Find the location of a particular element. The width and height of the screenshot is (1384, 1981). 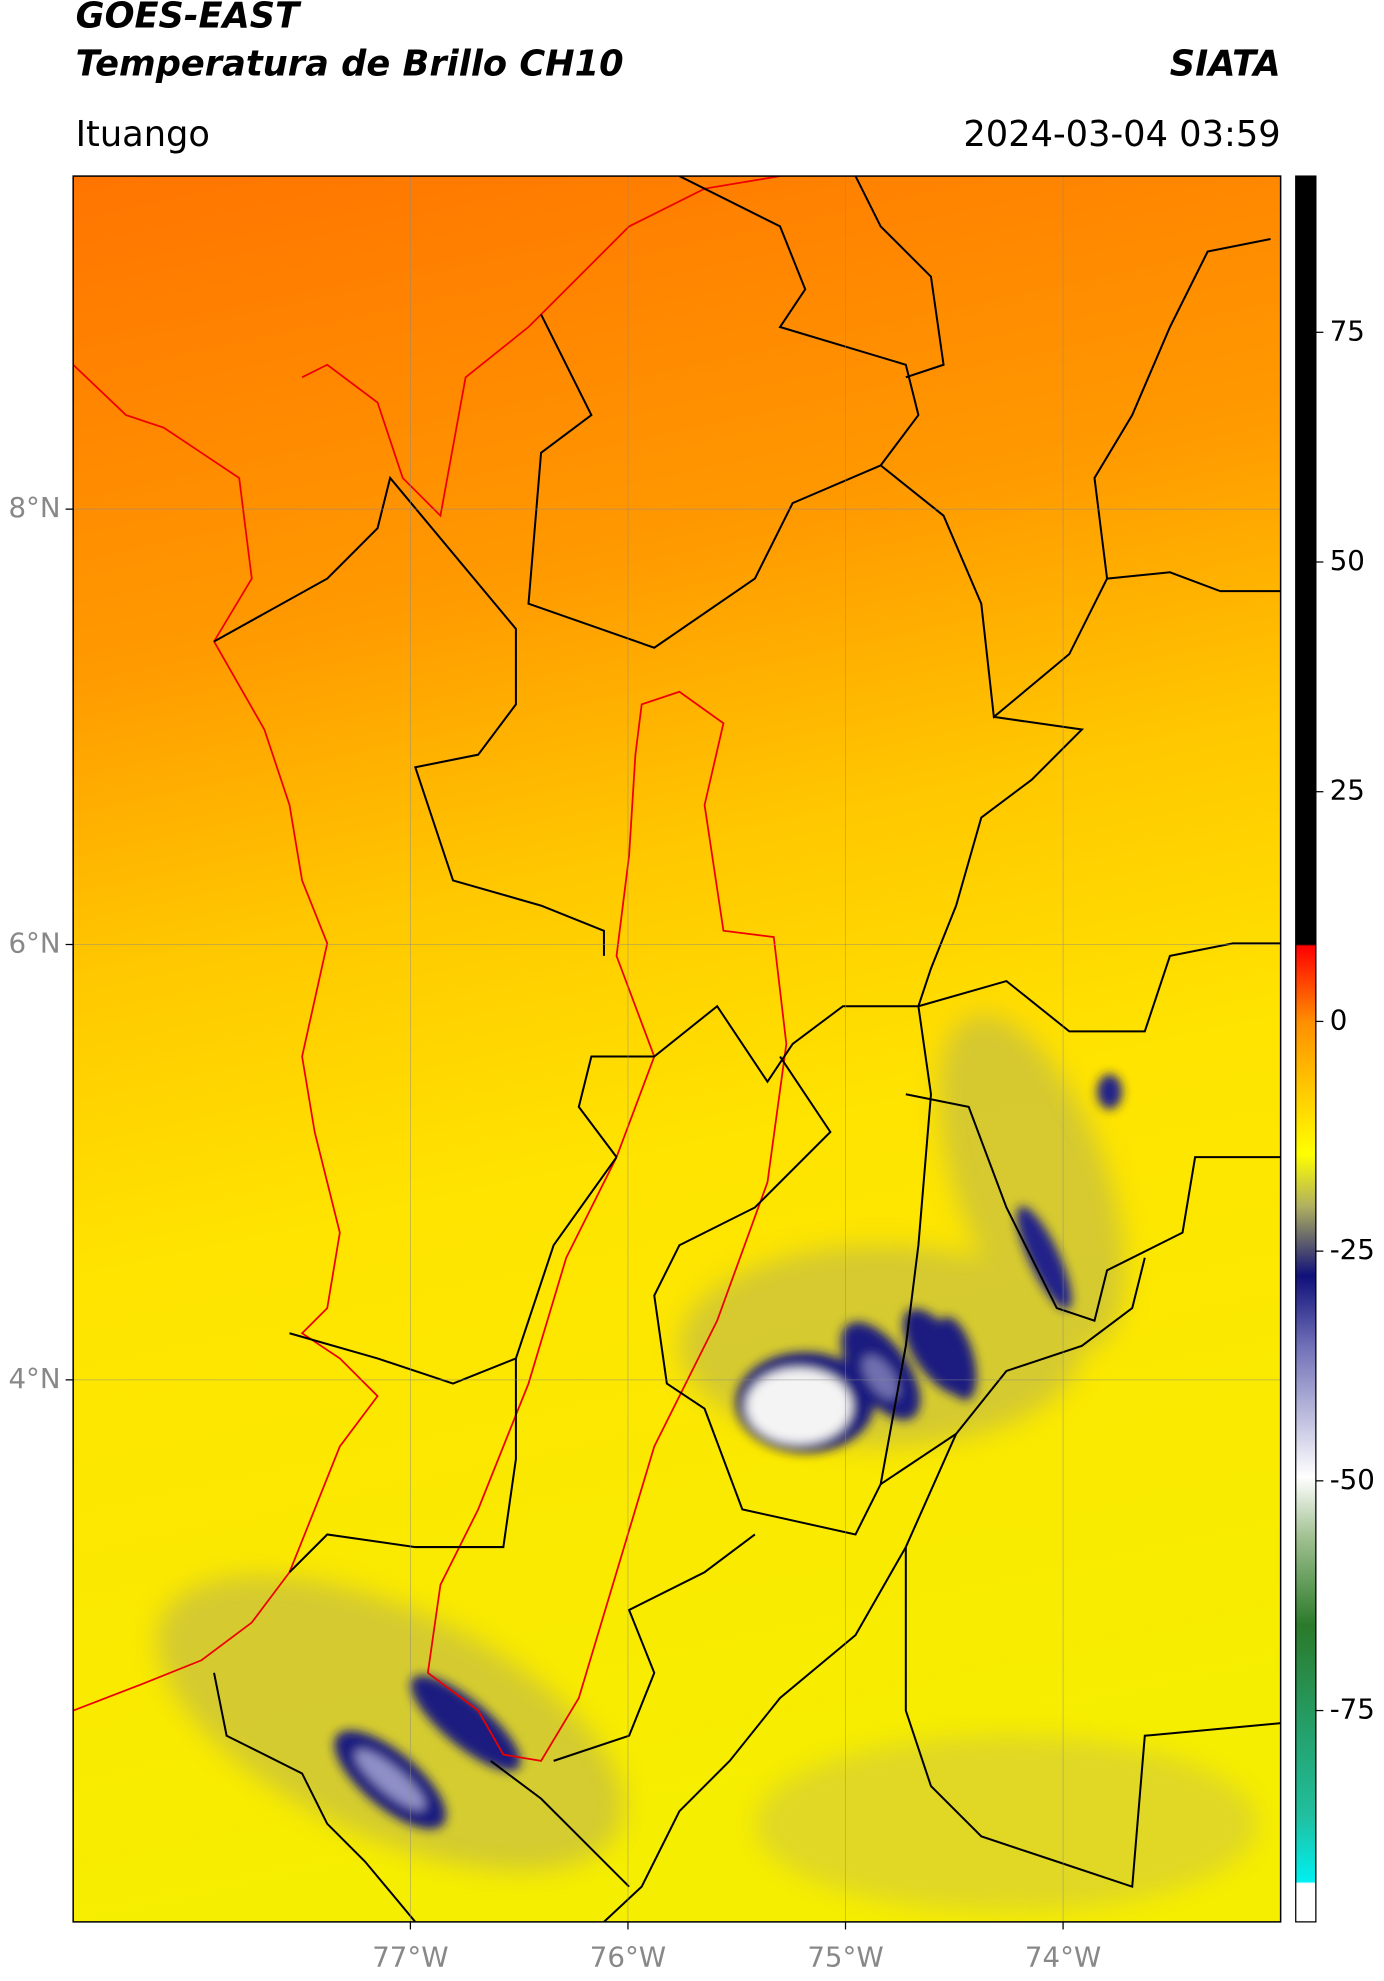

lon-label: 75°W is located at coordinates (845, 1956).